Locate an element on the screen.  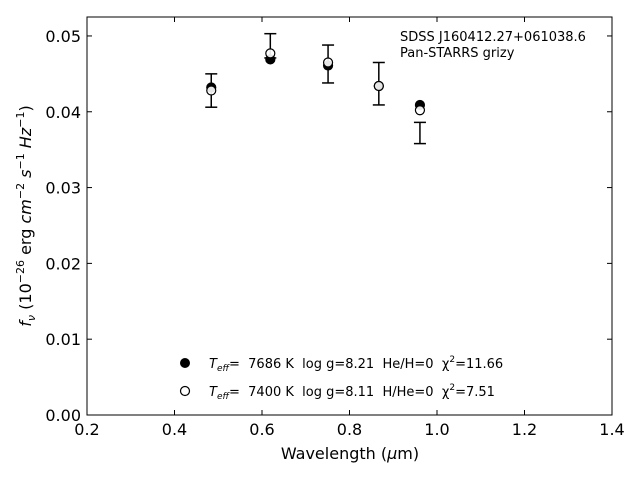
data-points is located at coordinates (316, 82).